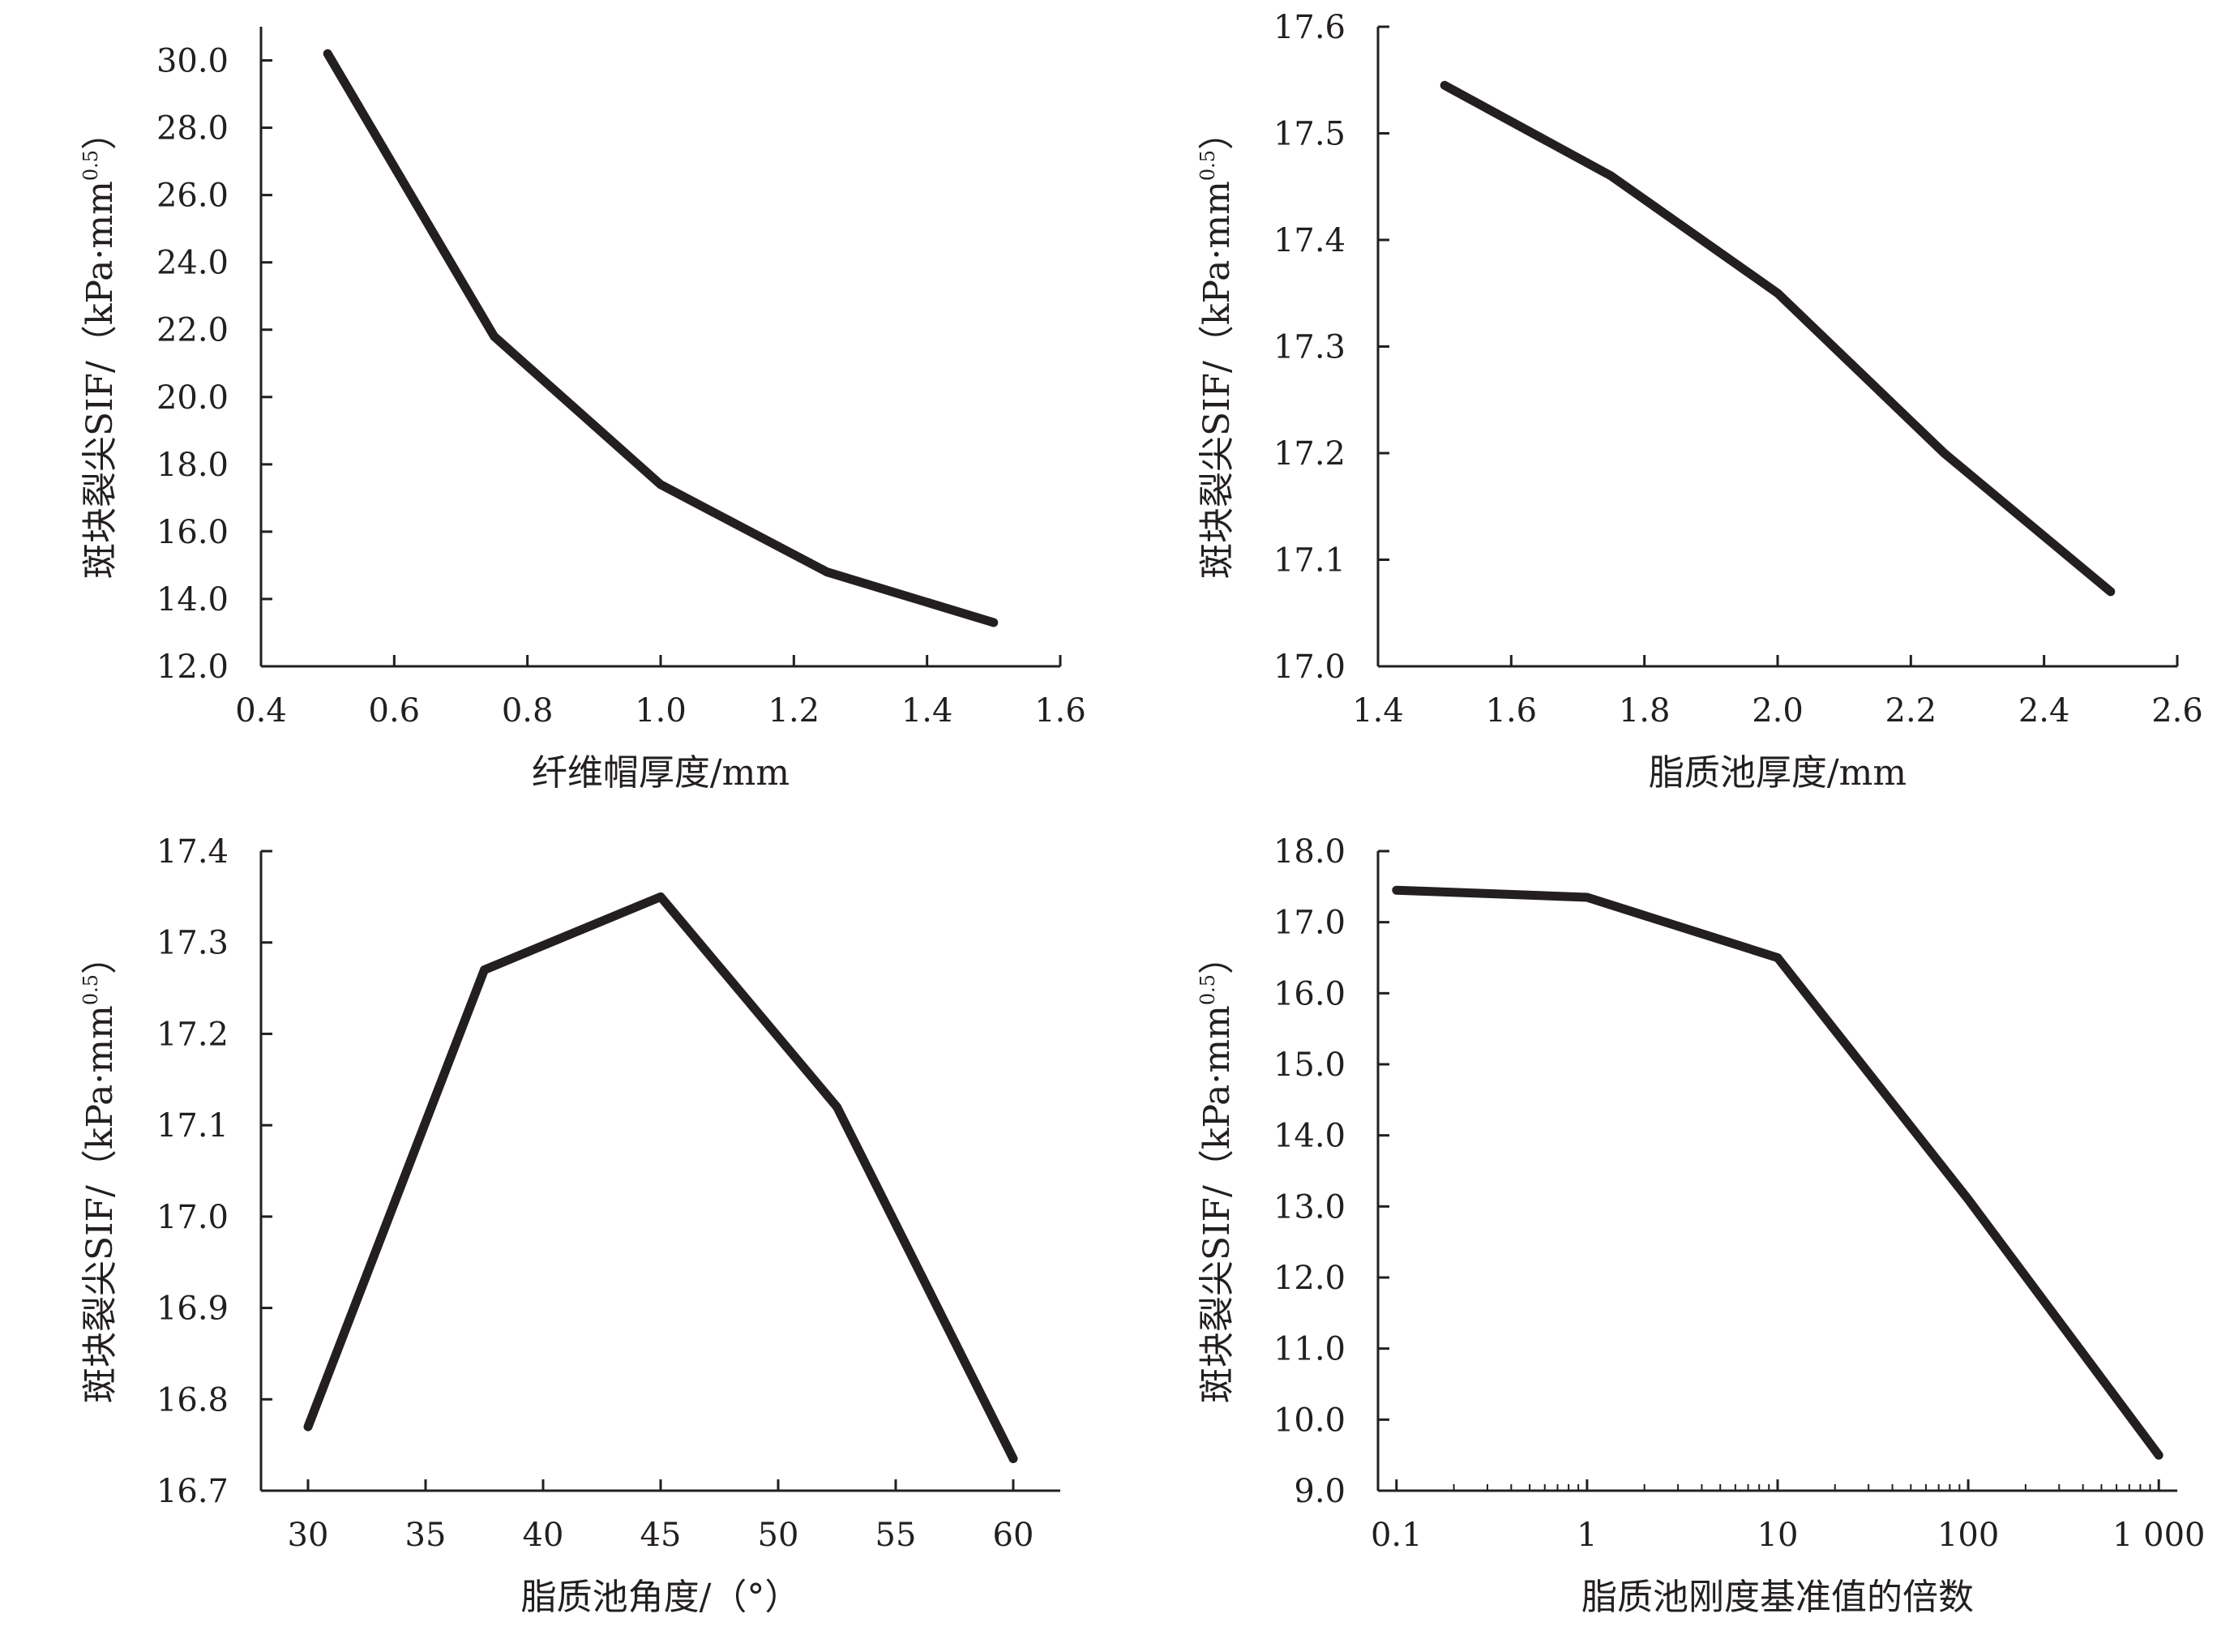 This screenshot has height=1652, width=2234. What do you see at coordinates (1397, 1535) in the screenshot?
I see `x-tick-label: 0.1` at bounding box center [1397, 1535].